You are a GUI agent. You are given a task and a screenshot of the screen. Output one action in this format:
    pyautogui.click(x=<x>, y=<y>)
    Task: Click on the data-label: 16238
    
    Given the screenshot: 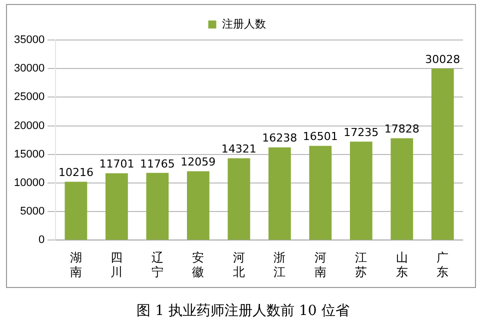 What is the action you would take?
    pyautogui.click(x=280, y=138)
    